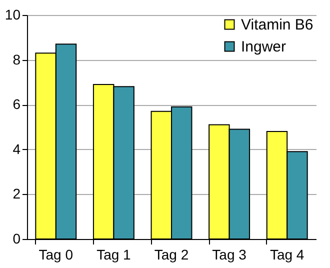 The height and width of the screenshot is (268, 330). I want to click on legend-label: Ingwer, so click(263, 47).